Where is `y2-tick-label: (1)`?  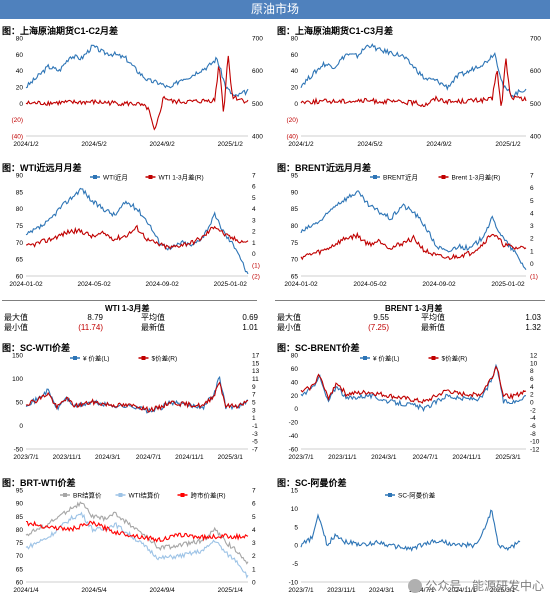
y2-tick-label: (1) is located at coordinates (534, 277).